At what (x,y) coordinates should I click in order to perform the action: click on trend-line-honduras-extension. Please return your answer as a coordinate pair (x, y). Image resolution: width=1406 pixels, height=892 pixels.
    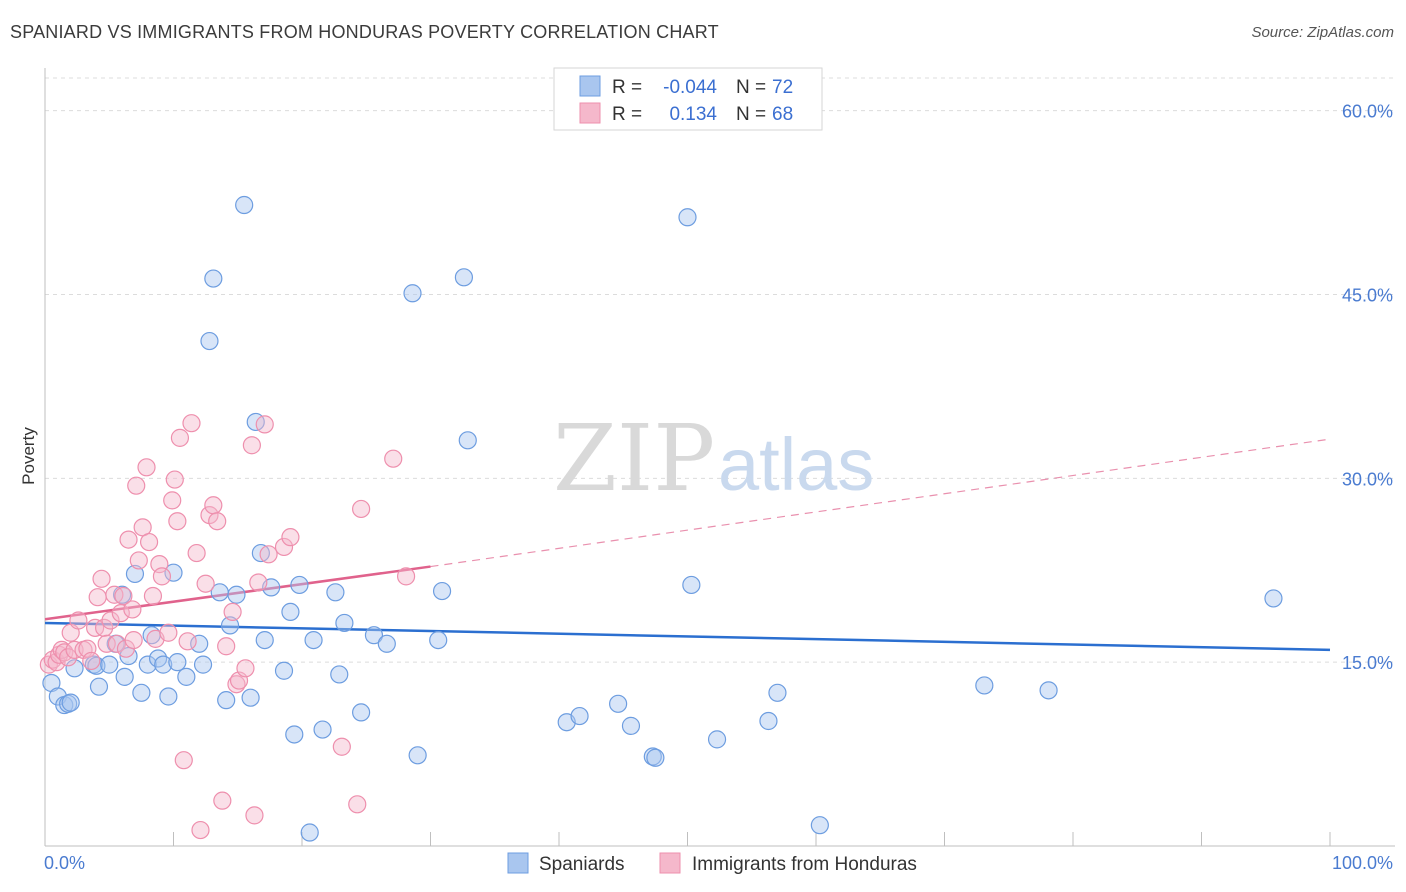
    Looking at the image, I should click on (880, 503).